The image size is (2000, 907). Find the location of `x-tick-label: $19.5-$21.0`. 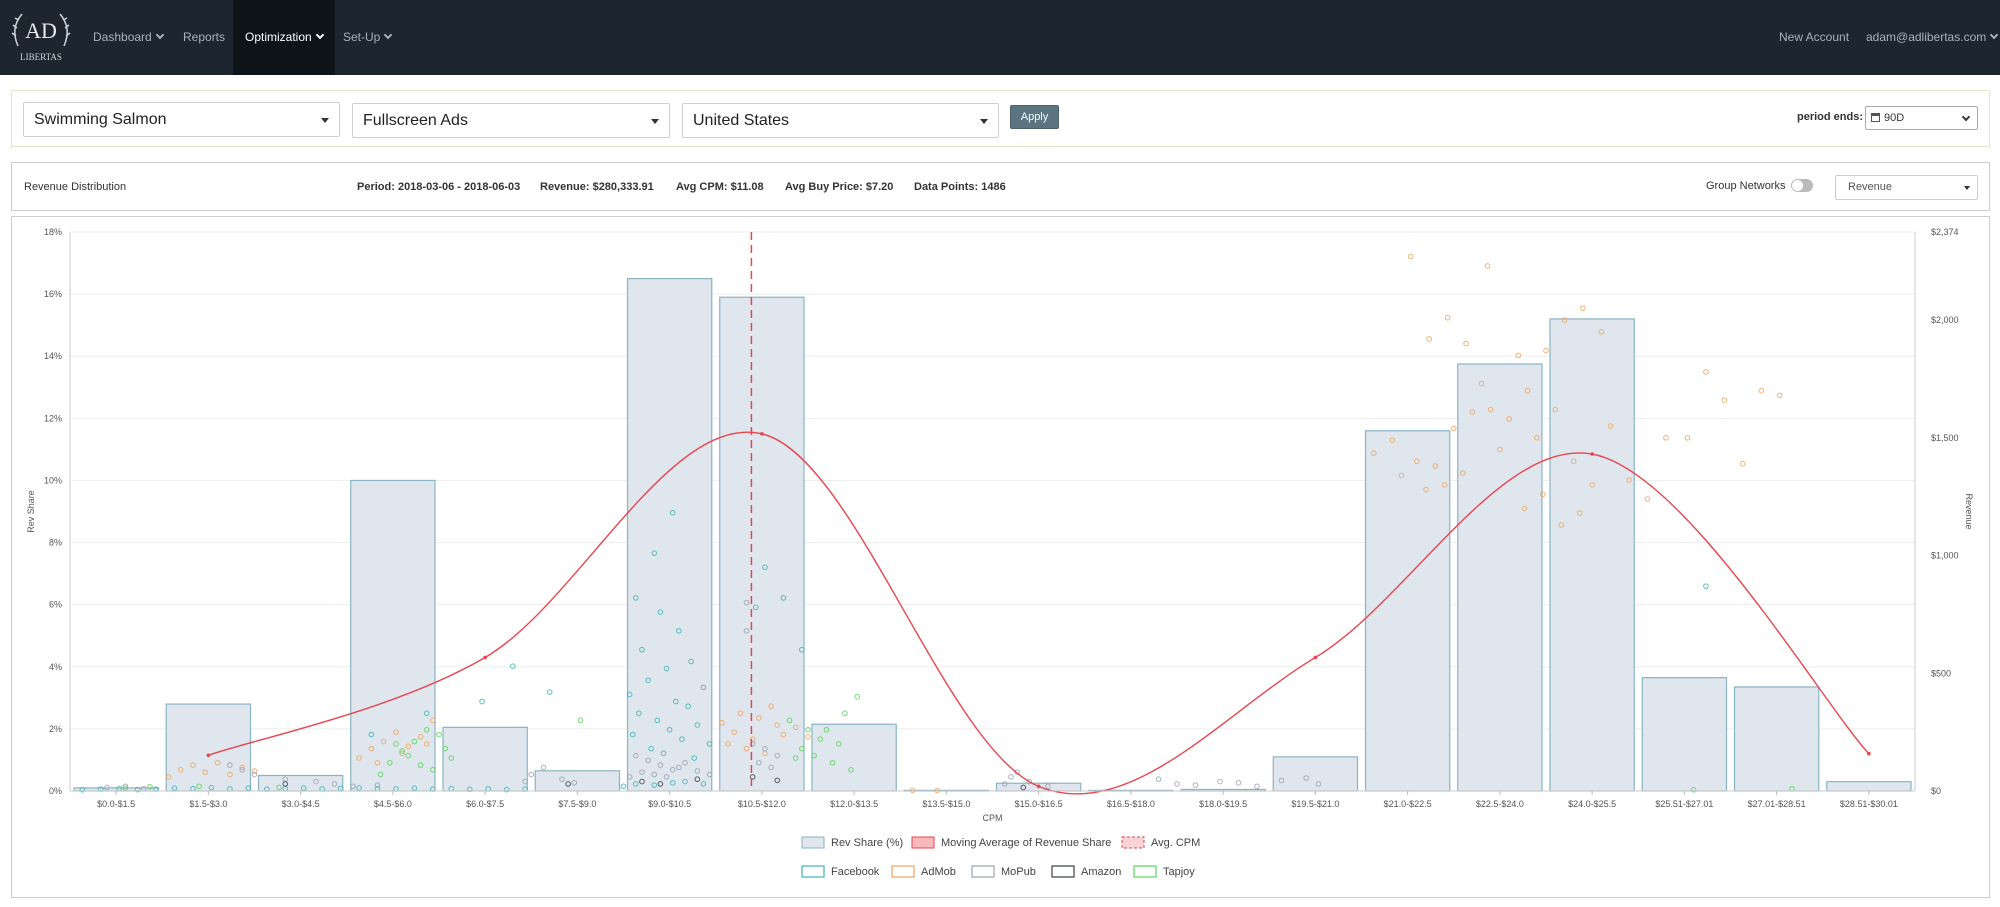

x-tick-label: $19.5-$21.0 is located at coordinates (1315, 804).